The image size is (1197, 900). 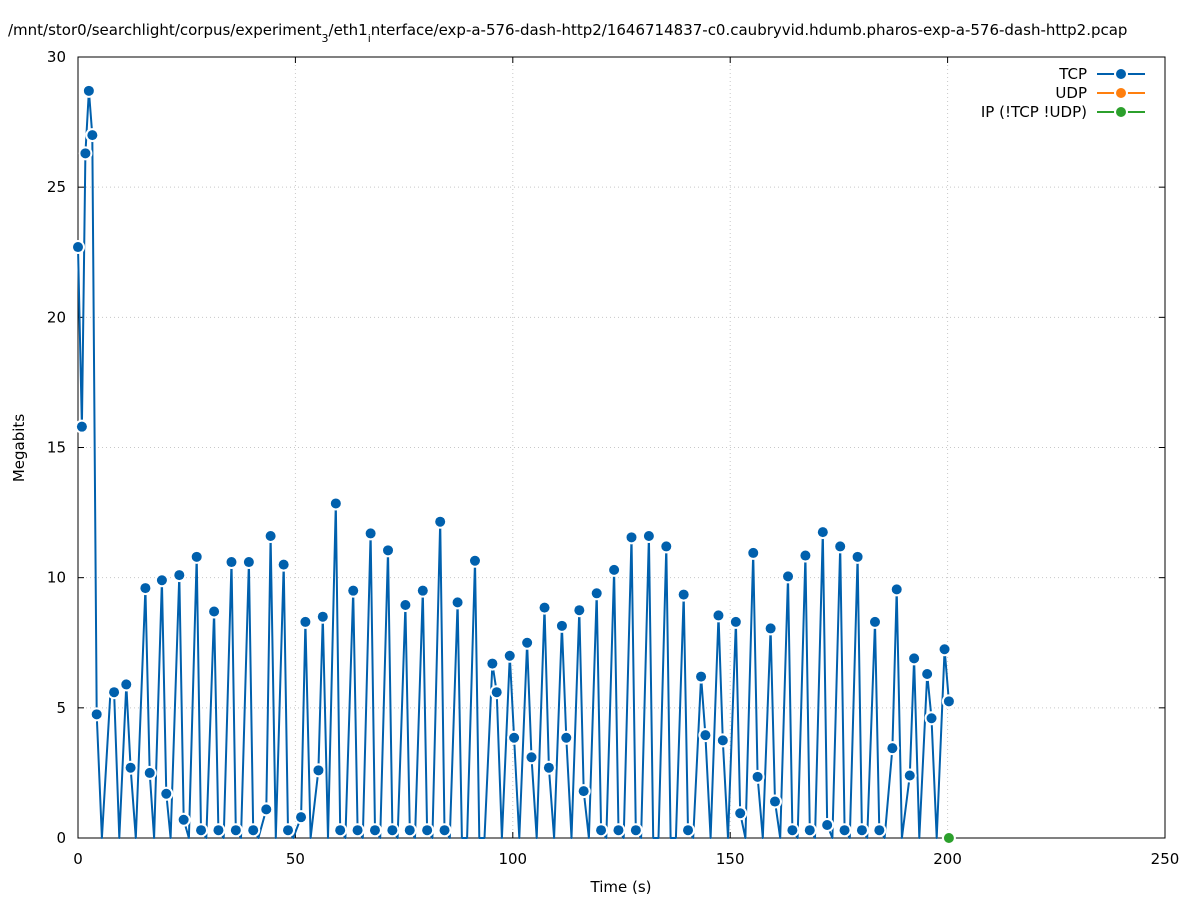 What do you see at coordinates (61, 838) in the screenshot?
I see `y-tick-label: 0` at bounding box center [61, 838].